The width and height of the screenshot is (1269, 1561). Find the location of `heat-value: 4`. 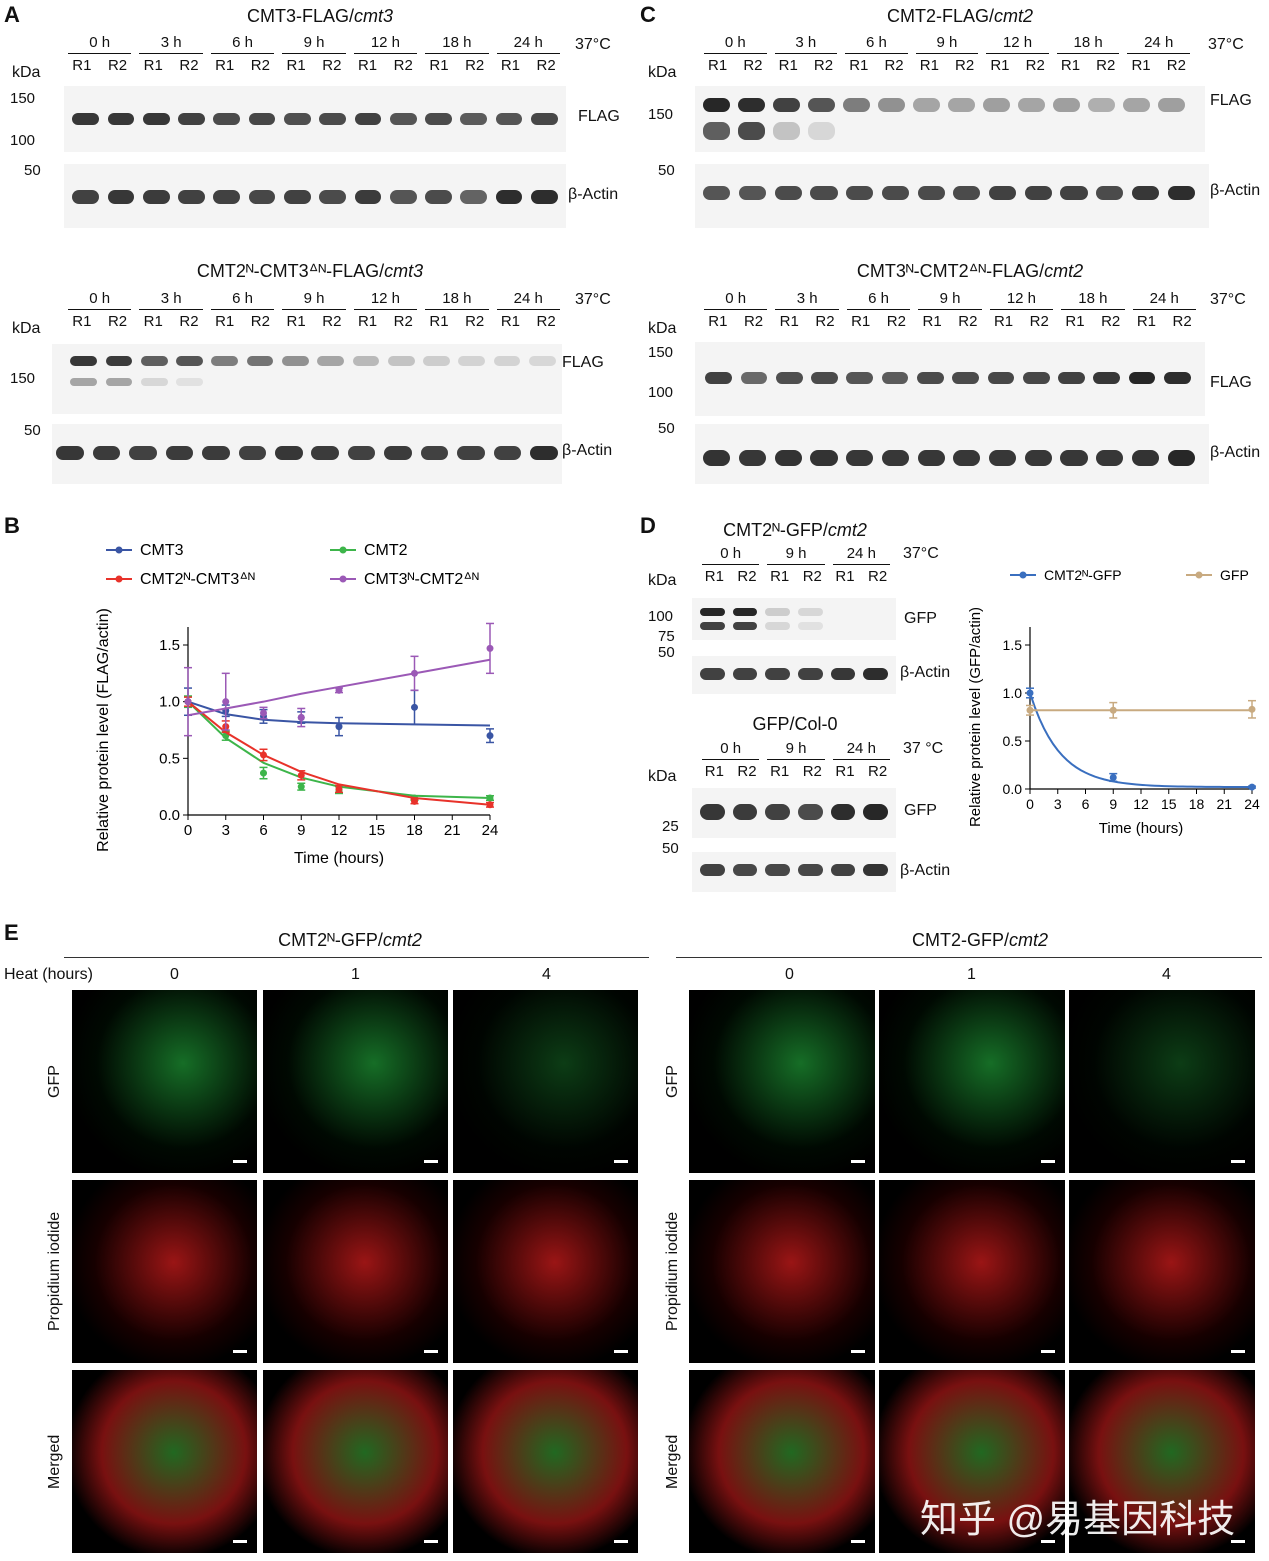

heat-value: 4 is located at coordinates (1166, 974).